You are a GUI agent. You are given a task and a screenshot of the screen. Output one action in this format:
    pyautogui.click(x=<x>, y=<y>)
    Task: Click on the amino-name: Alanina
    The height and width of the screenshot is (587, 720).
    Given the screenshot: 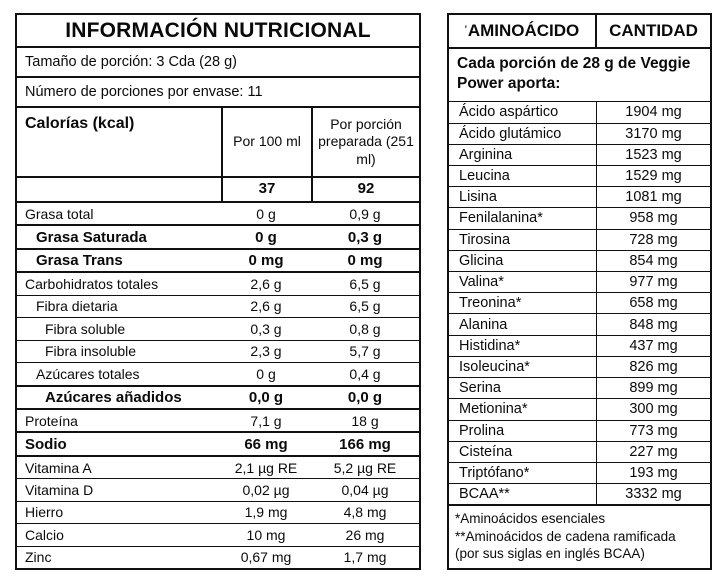 What is the action you would take?
    pyautogui.click(x=523, y=324)
    